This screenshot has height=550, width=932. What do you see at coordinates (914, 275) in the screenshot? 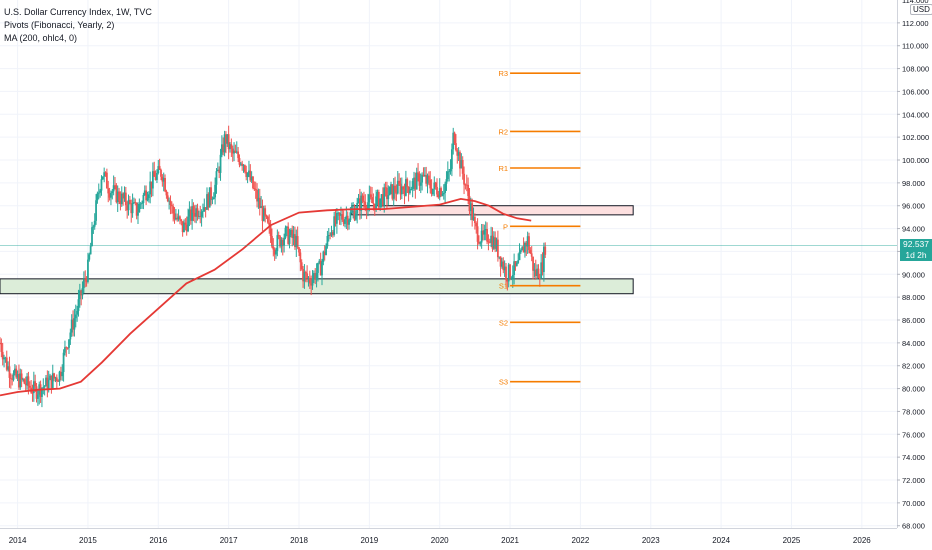
I see `y-axis-panel` at bounding box center [914, 275].